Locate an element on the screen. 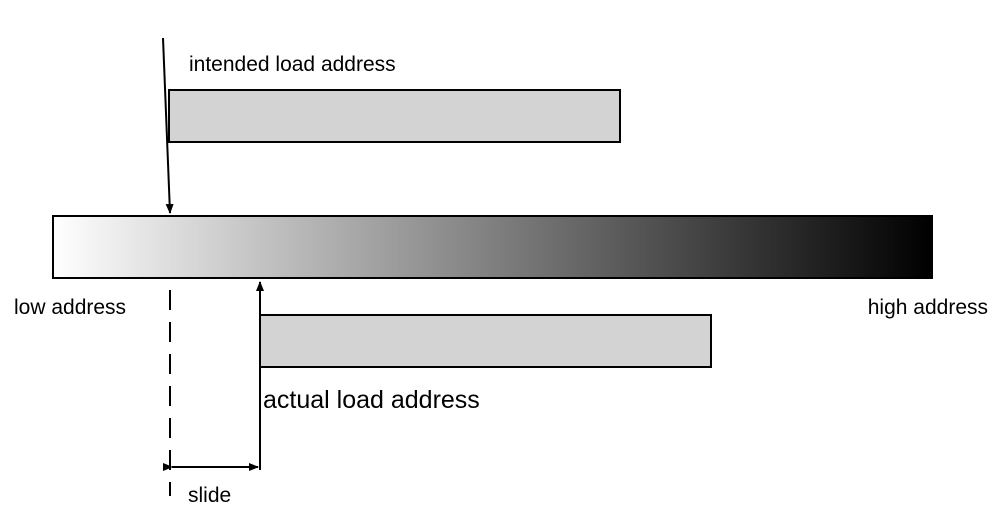  intended-load-address-label: intended load address is located at coordinates (292, 64).